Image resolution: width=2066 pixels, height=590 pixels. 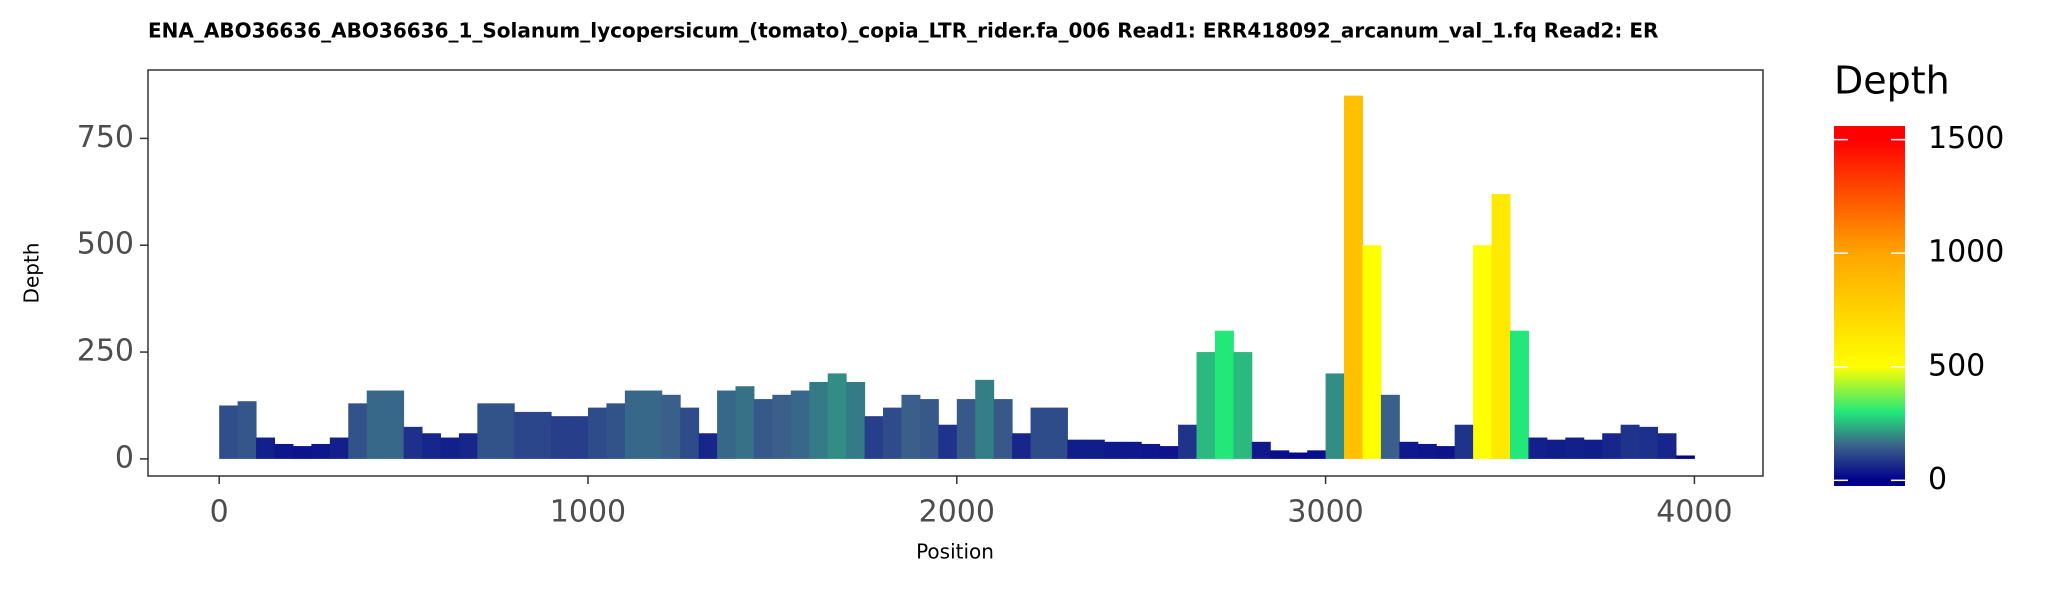 I want to click on x-tick-label: 1000, so click(x=588, y=512).